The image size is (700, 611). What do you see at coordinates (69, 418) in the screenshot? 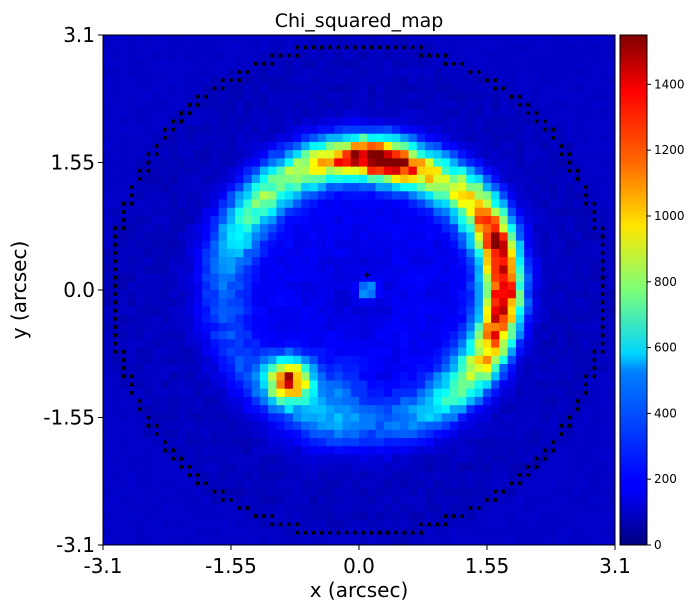
I see `y-tick-label: -1.55` at bounding box center [69, 418].